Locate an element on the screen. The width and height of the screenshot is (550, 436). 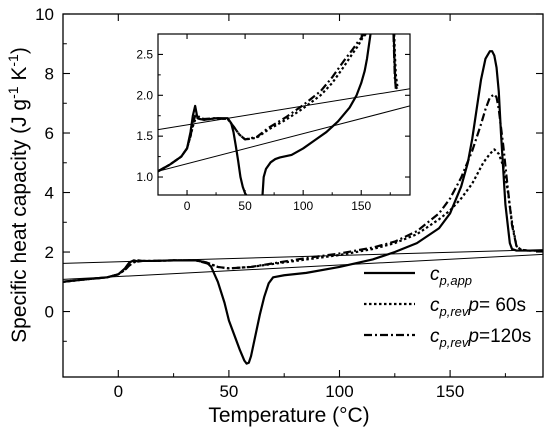
legend-label: cp,revp=120s is located at coordinates (480, 338).